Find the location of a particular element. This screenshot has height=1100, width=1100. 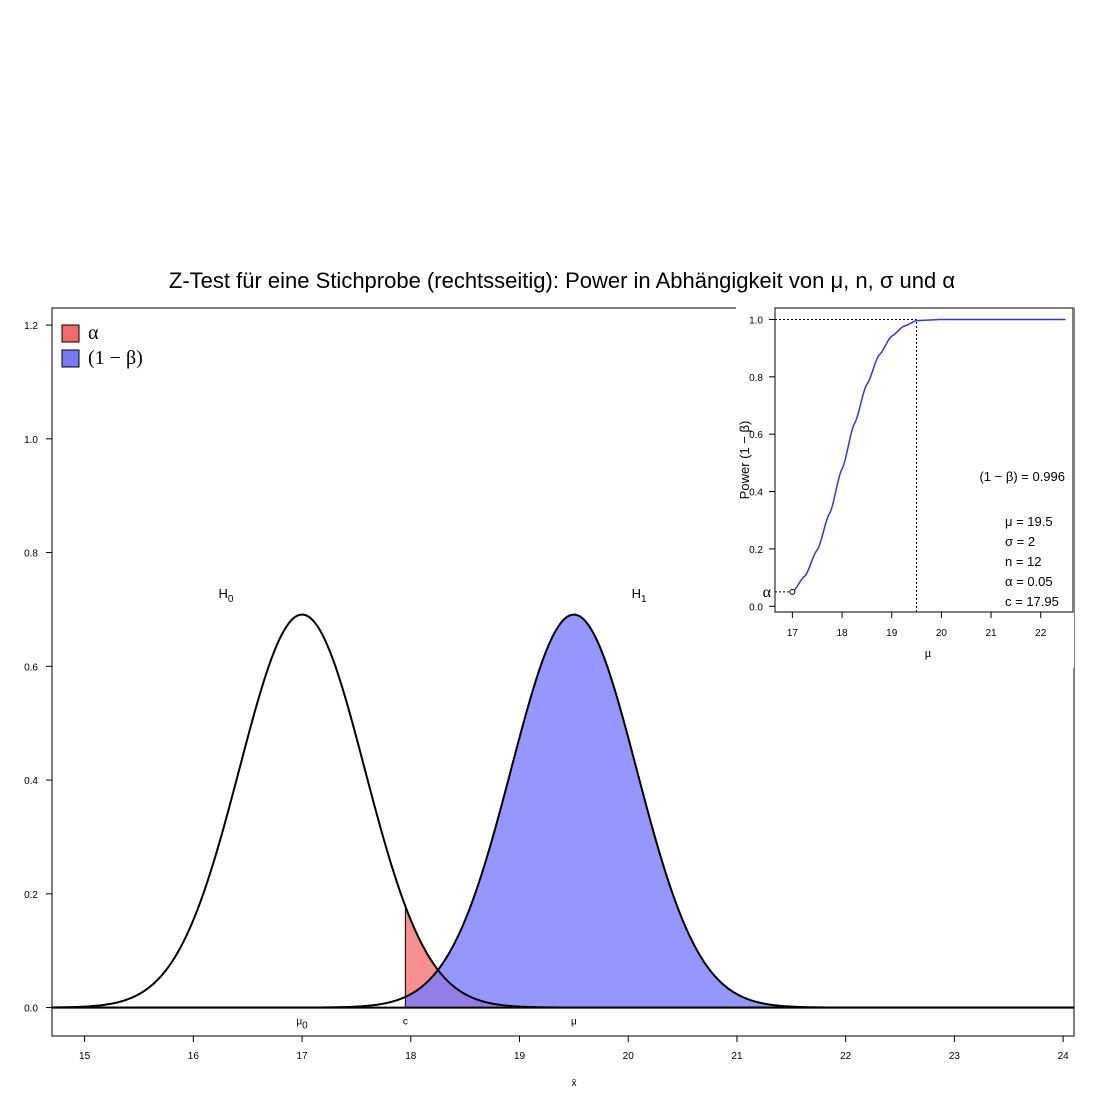

y-tick-label: 0.2 is located at coordinates (31, 895).